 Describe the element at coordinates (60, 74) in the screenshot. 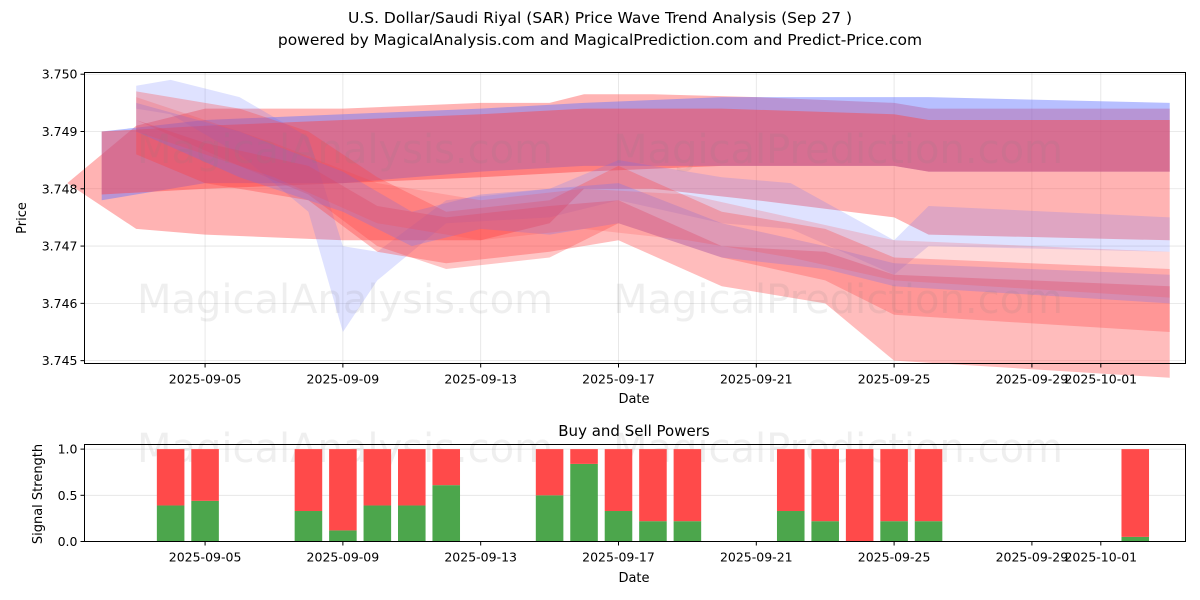

I see `y-tick-label: 3.750` at that location.